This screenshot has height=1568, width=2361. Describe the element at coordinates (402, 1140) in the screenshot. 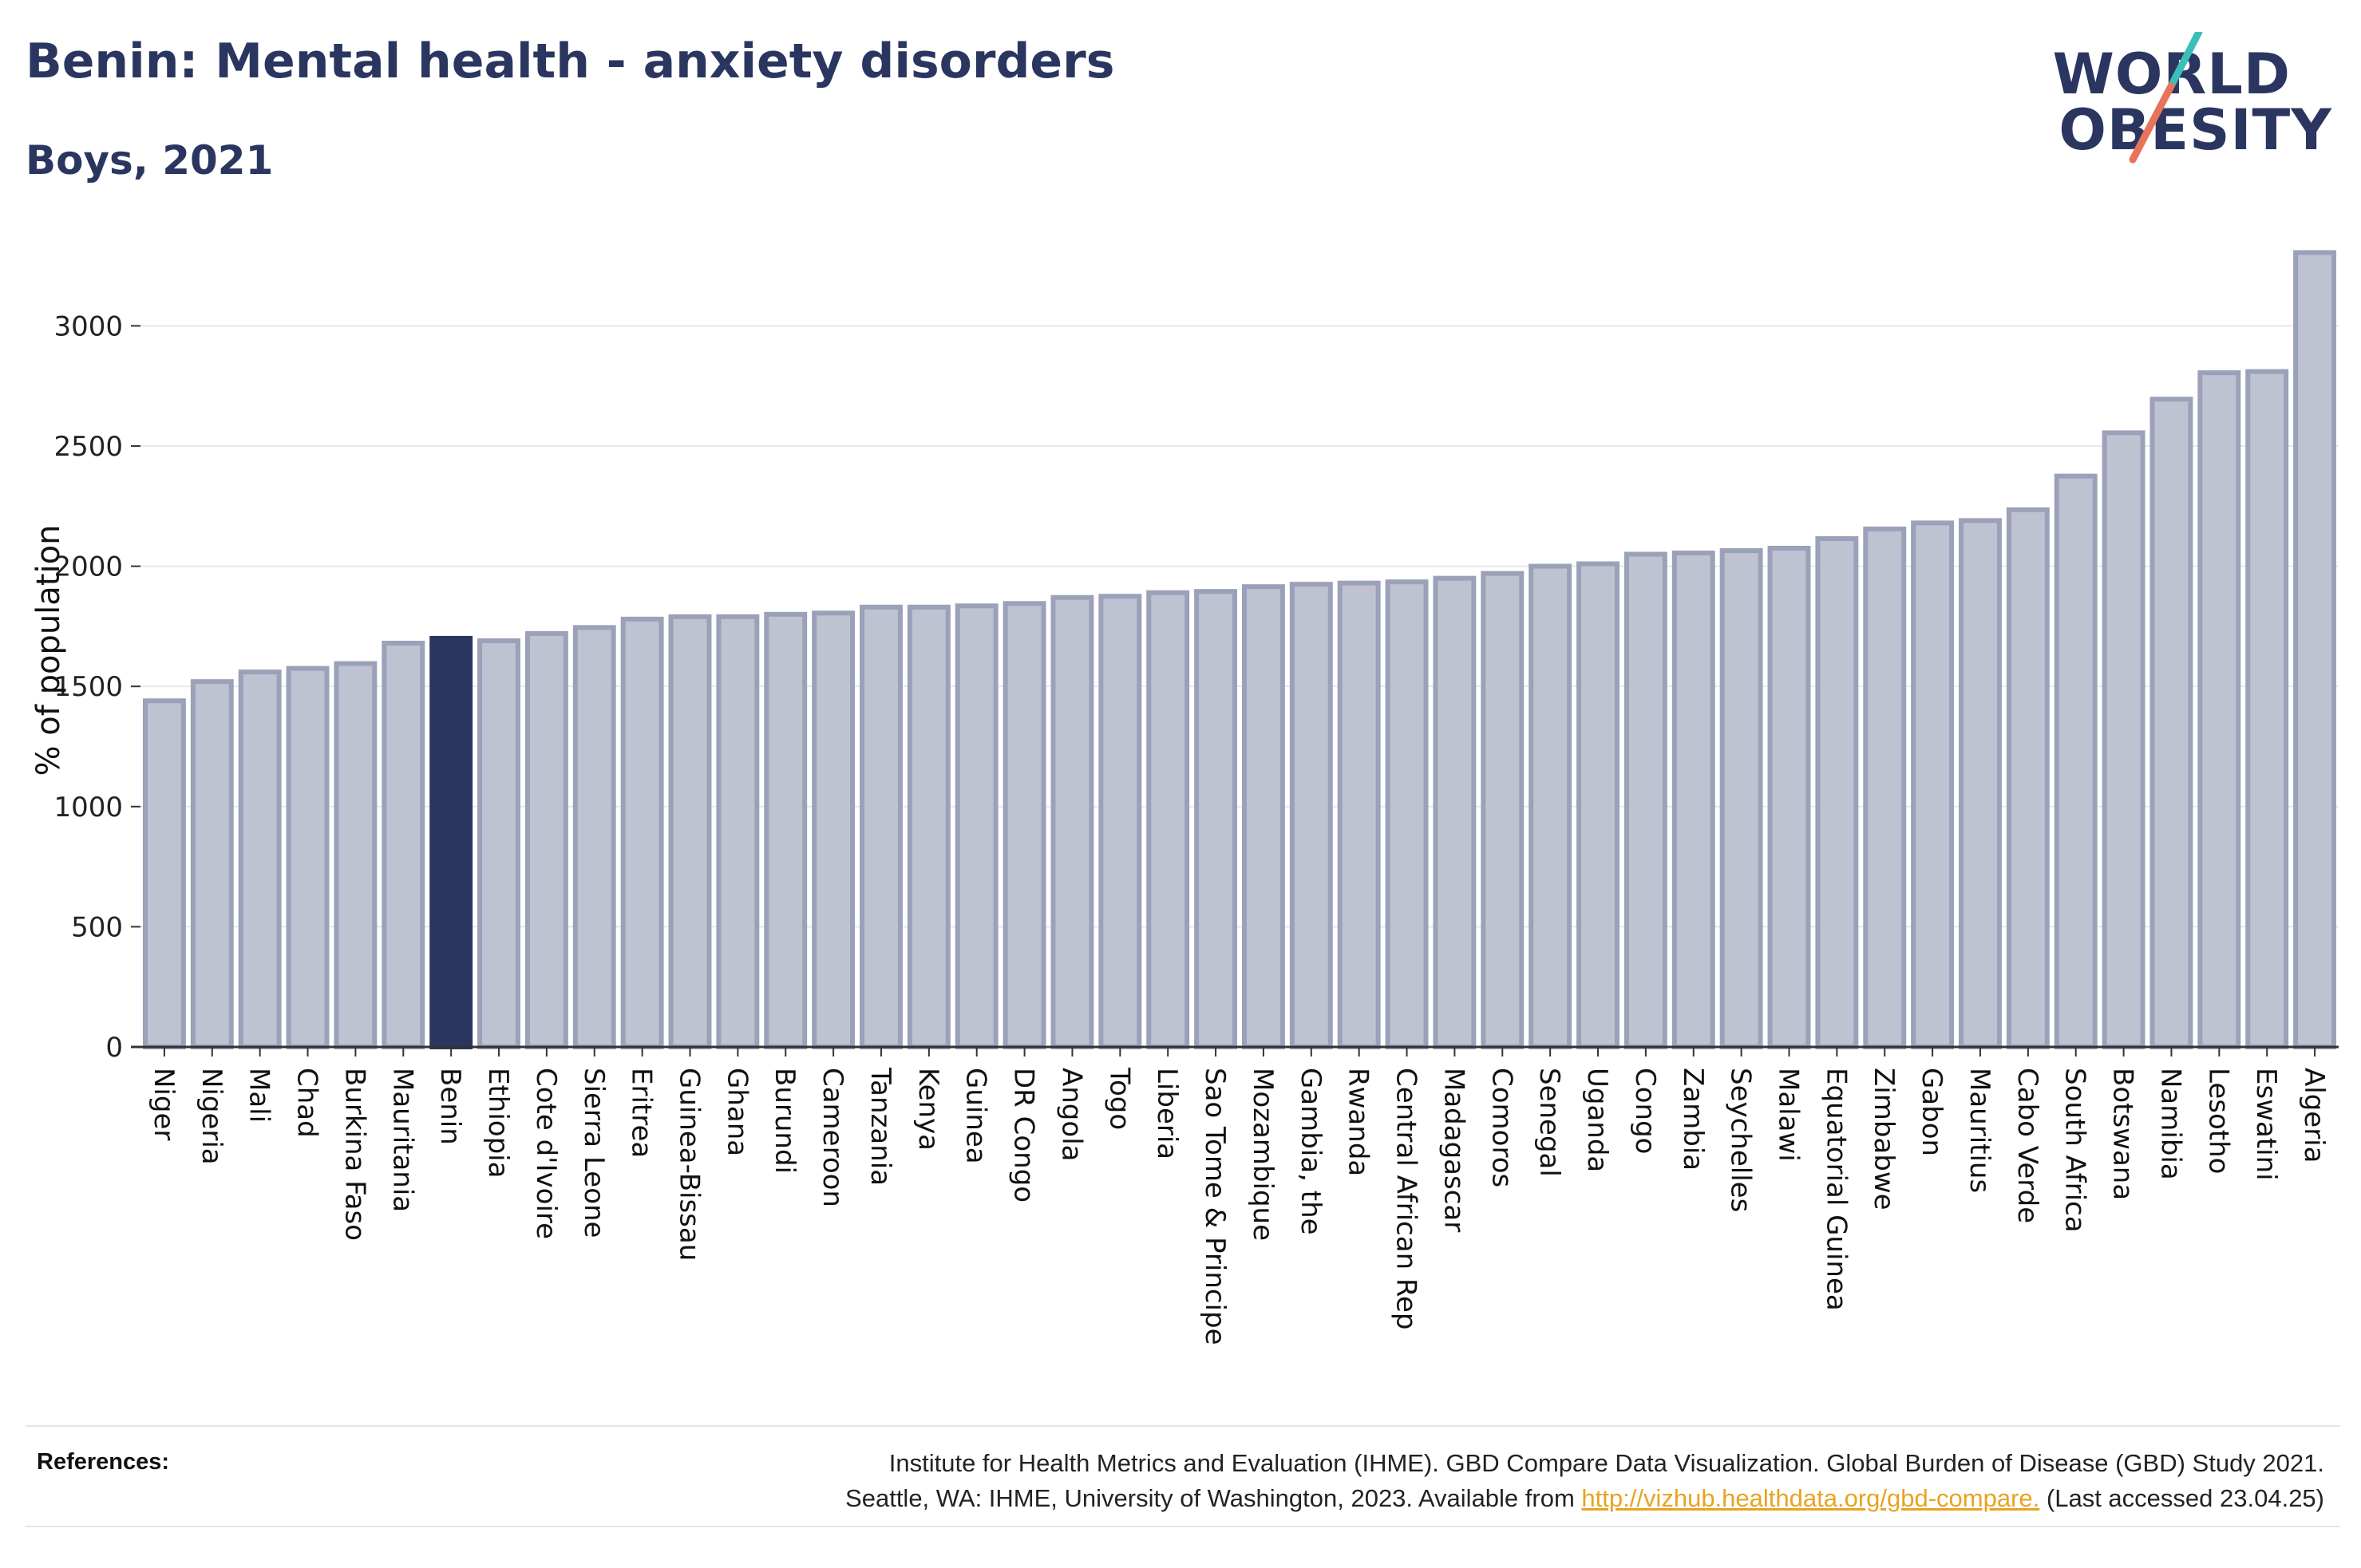

I see `x-tick-label: Mauritania` at that location.